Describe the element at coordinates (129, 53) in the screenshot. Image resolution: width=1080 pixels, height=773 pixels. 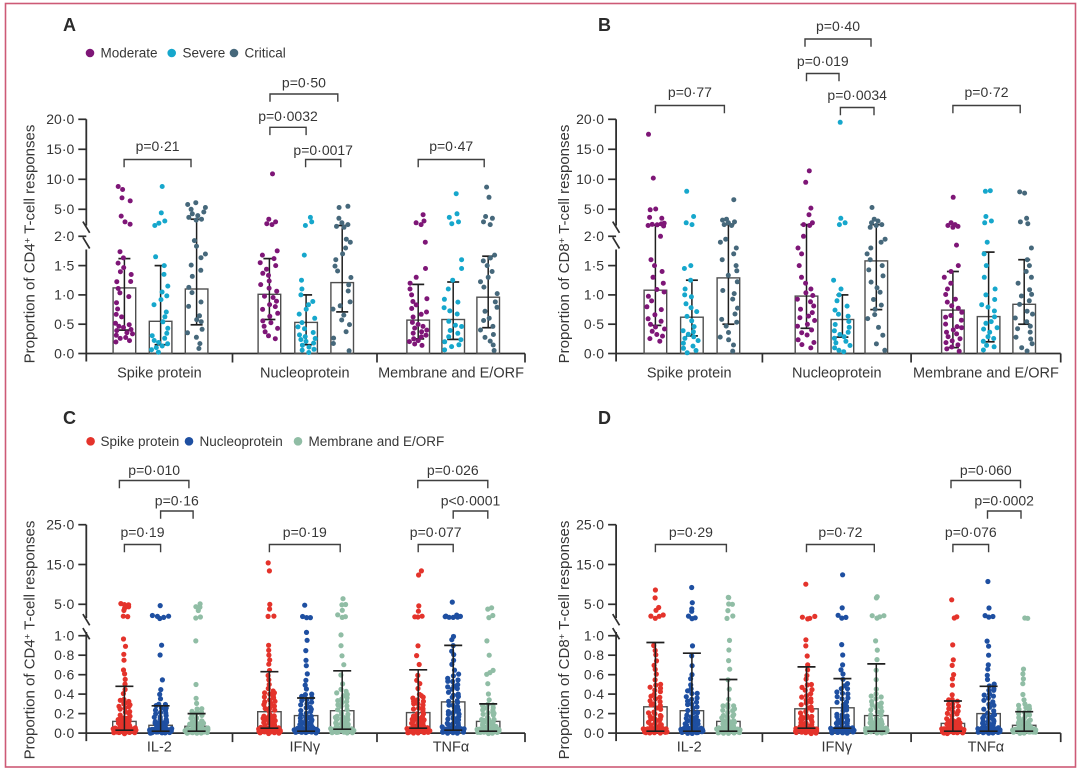
I see `svg-text: Moderate` at that location.